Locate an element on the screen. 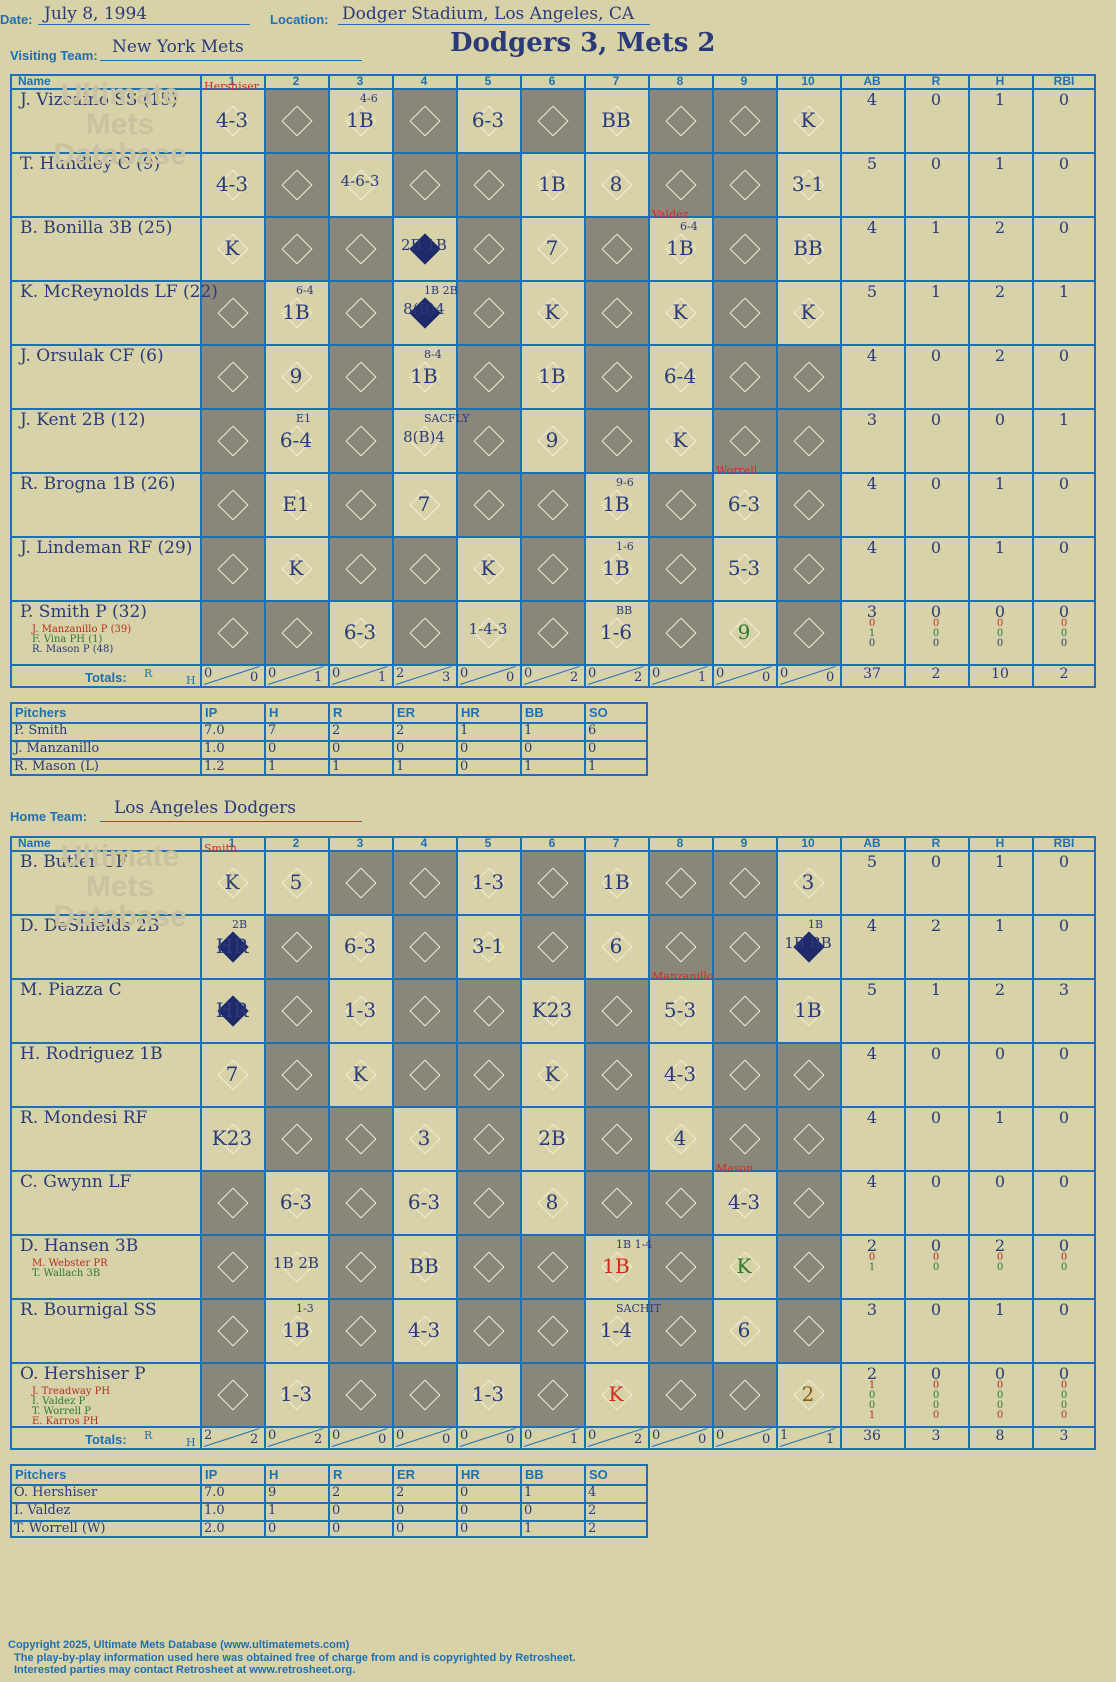  batter-ab: 1 is located at coordinates (872, 1415).